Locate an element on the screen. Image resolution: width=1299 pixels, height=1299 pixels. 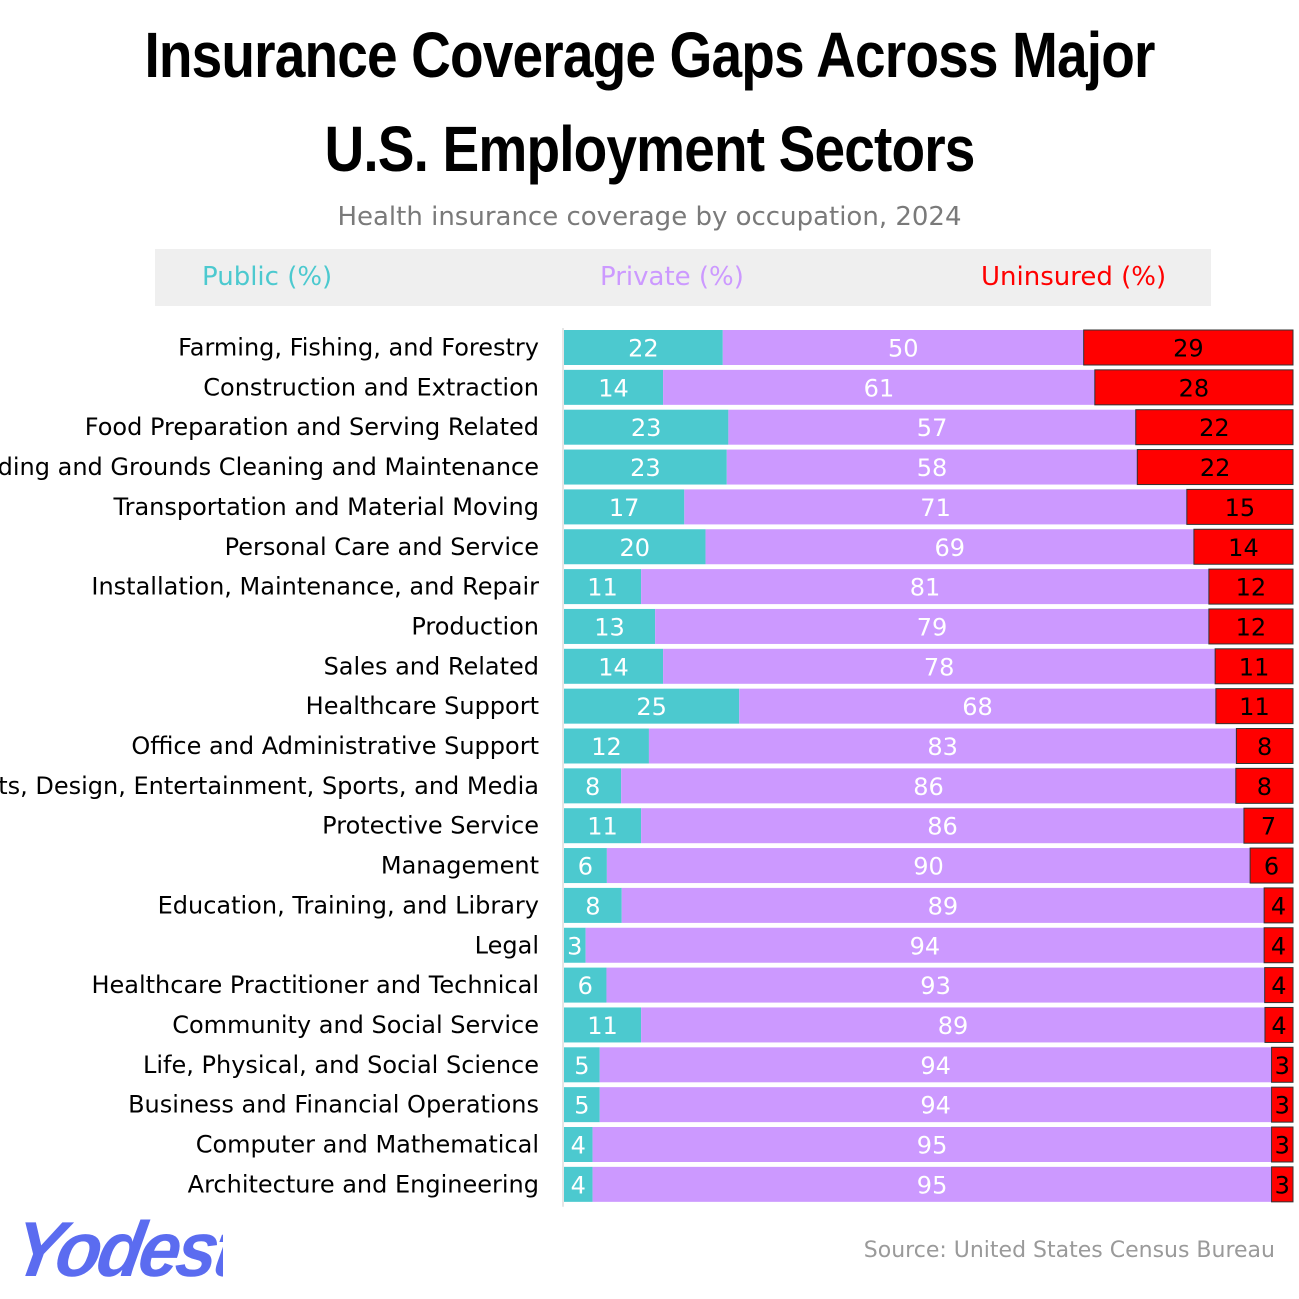
data-label: 20 is located at coordinates (635, 548).